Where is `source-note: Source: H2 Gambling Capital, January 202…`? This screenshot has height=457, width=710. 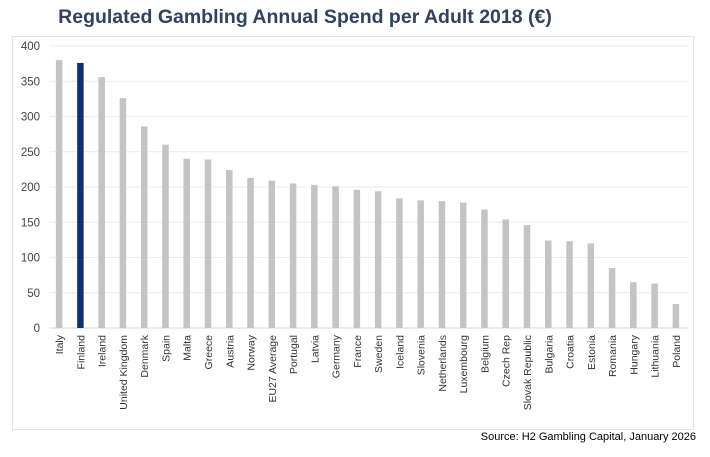 source-note: Source: H2 Gambling Capital, January 202… is located at coordinates (588, 437).